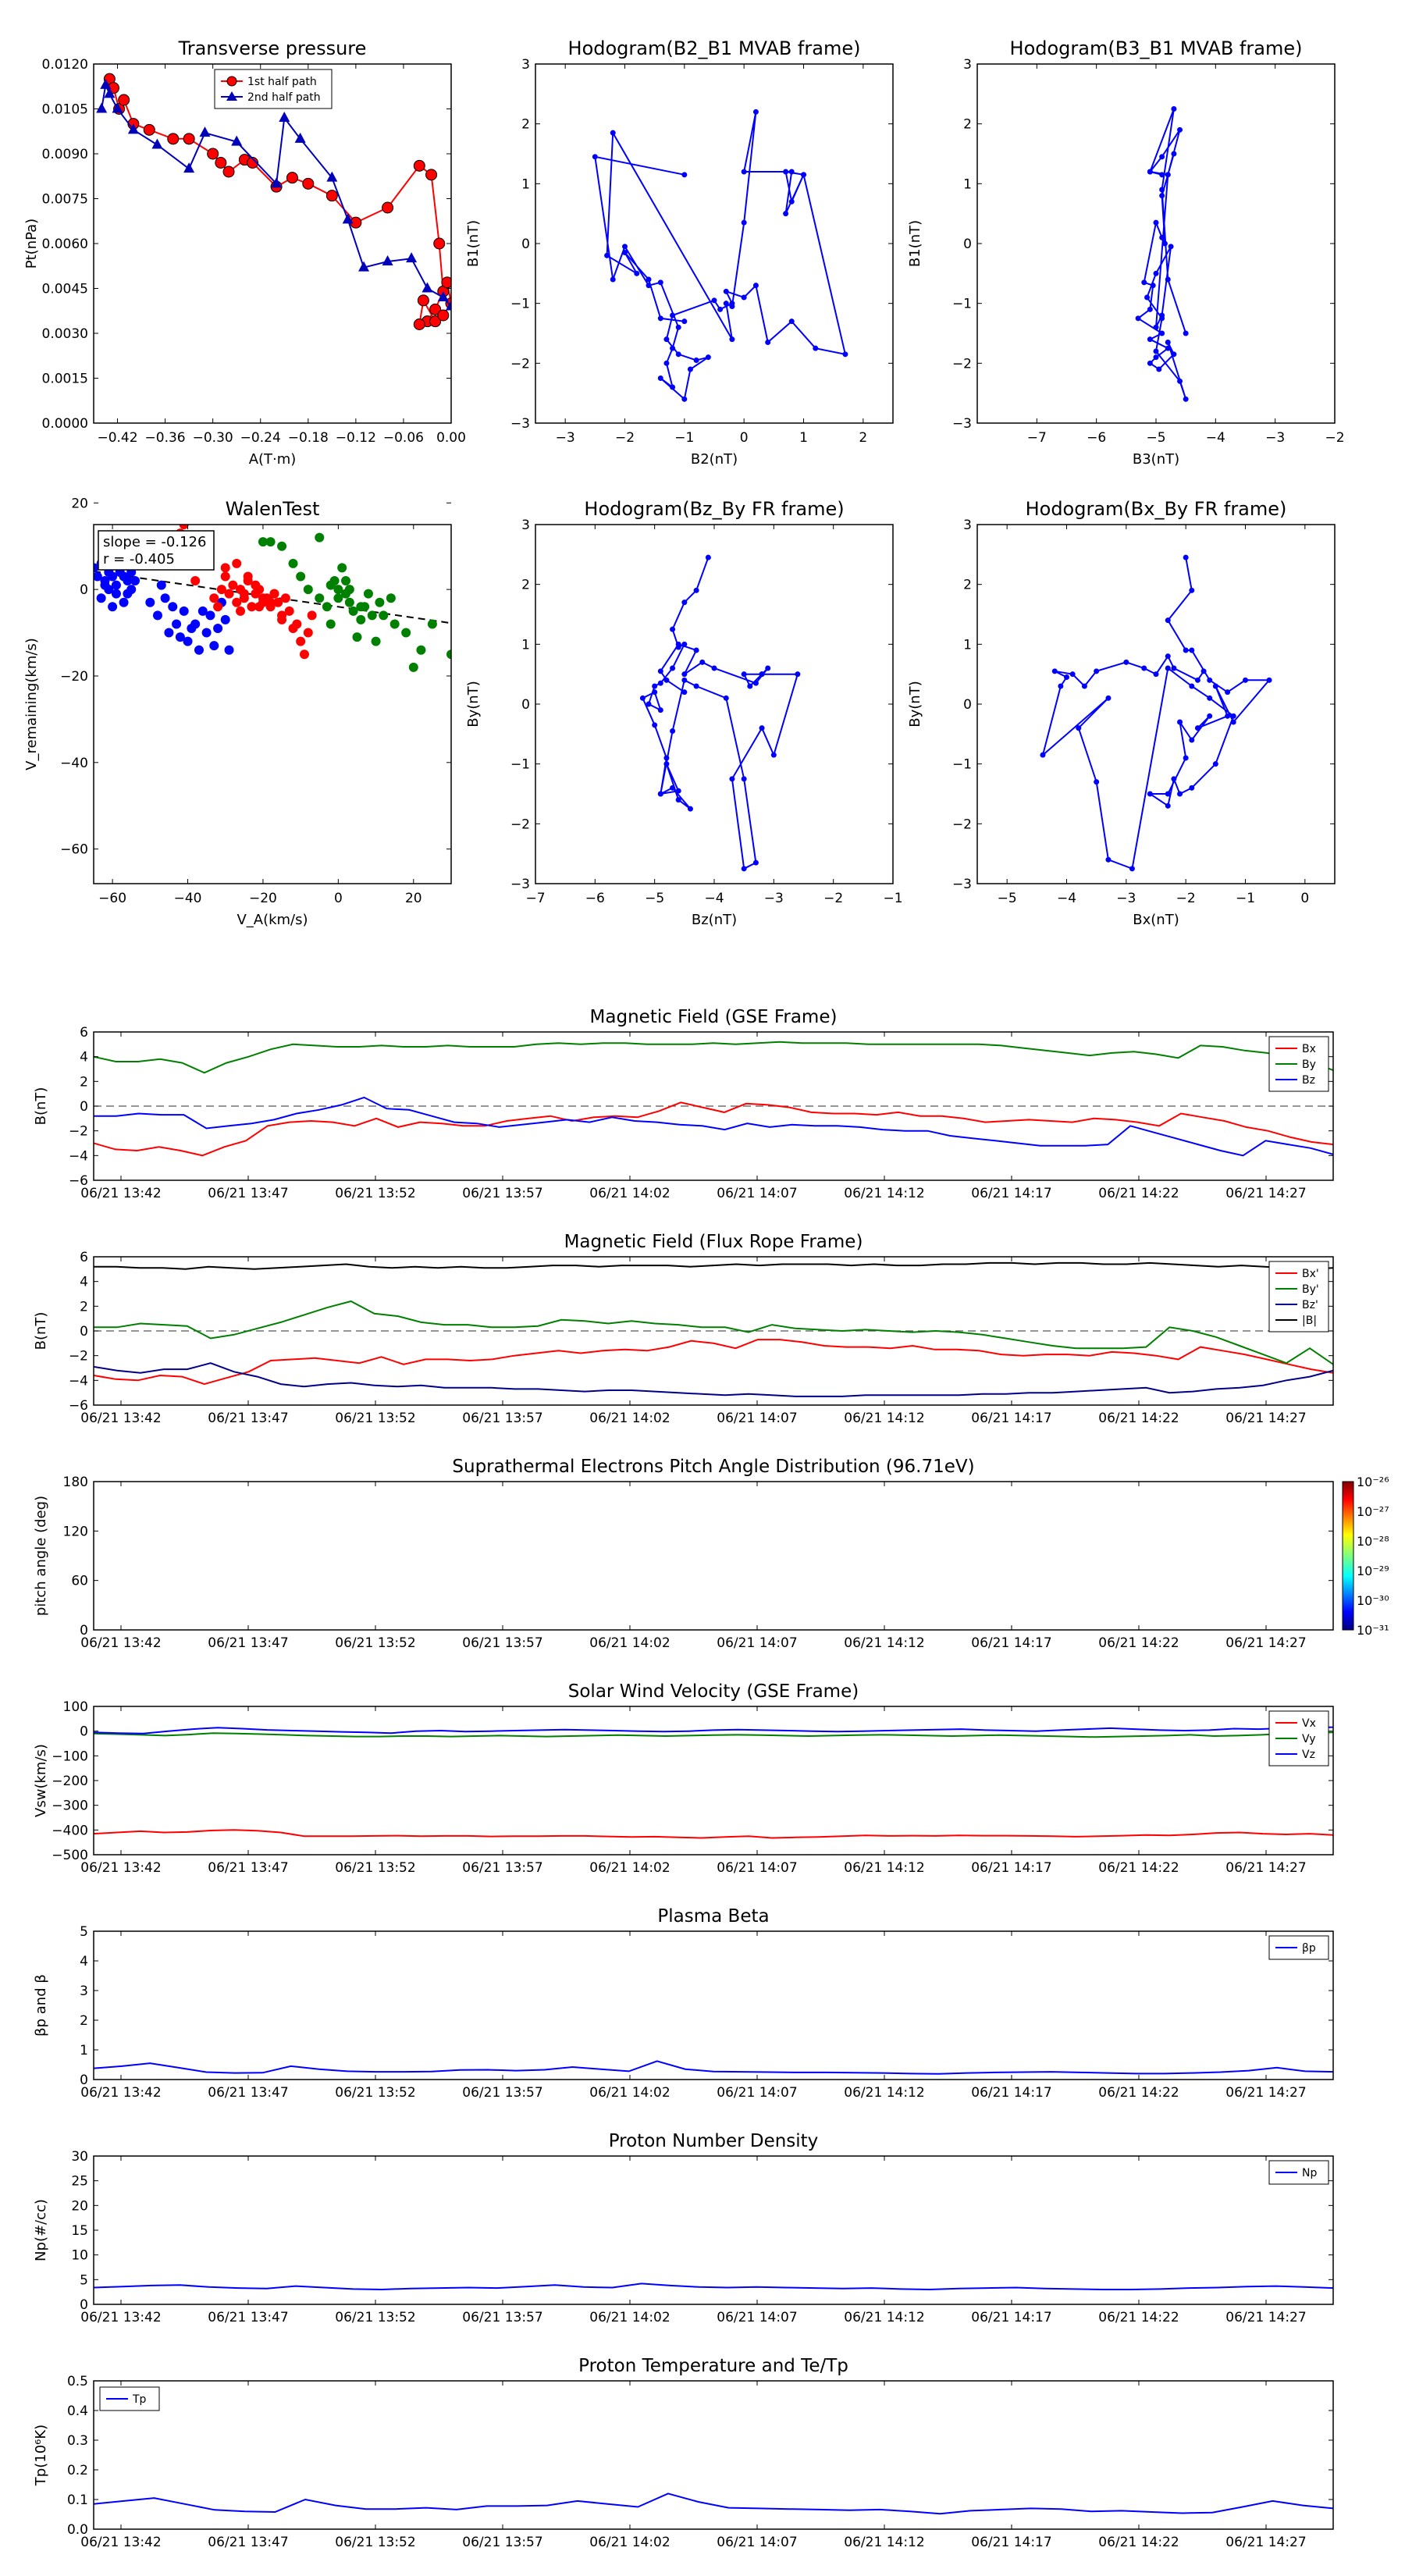  Describe the element at coordinates (139, 2399) in the screenshot. I see `legend-label: Tp` at that location.